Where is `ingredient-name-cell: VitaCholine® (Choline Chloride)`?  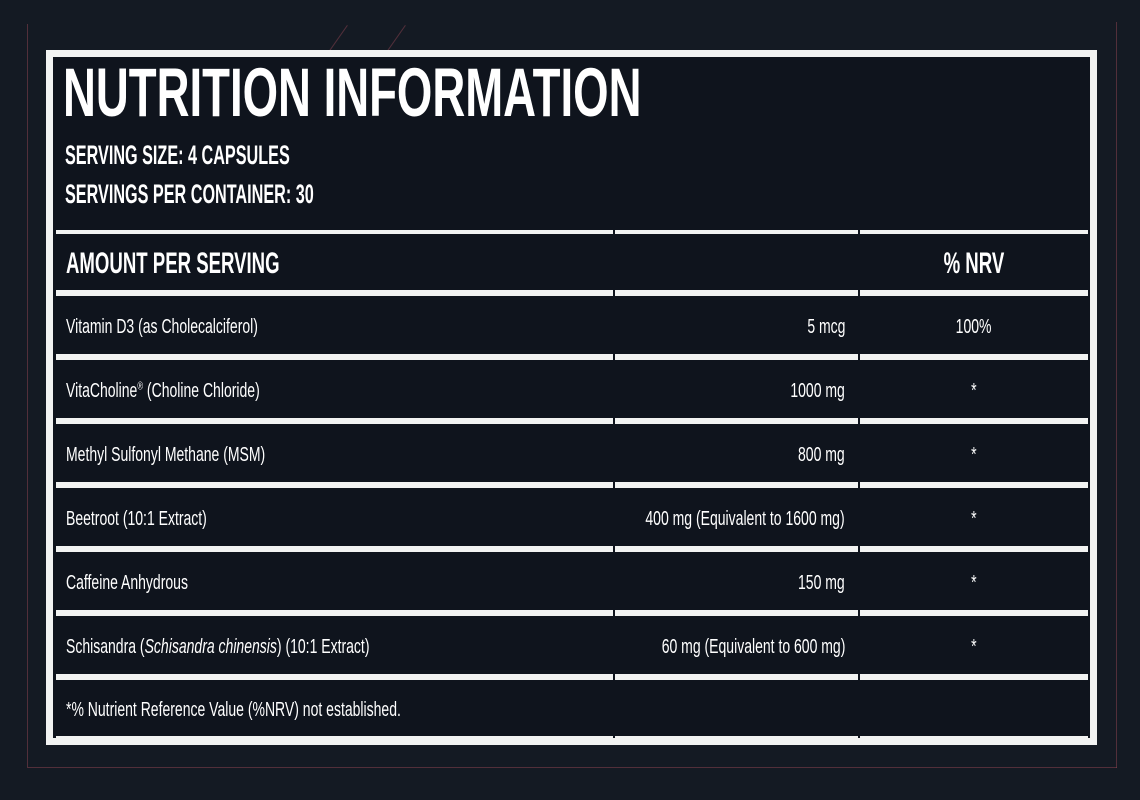
ingredient-name-cell: VitaCholine® (Choline Chloride) is located at coordinates (334, 392).